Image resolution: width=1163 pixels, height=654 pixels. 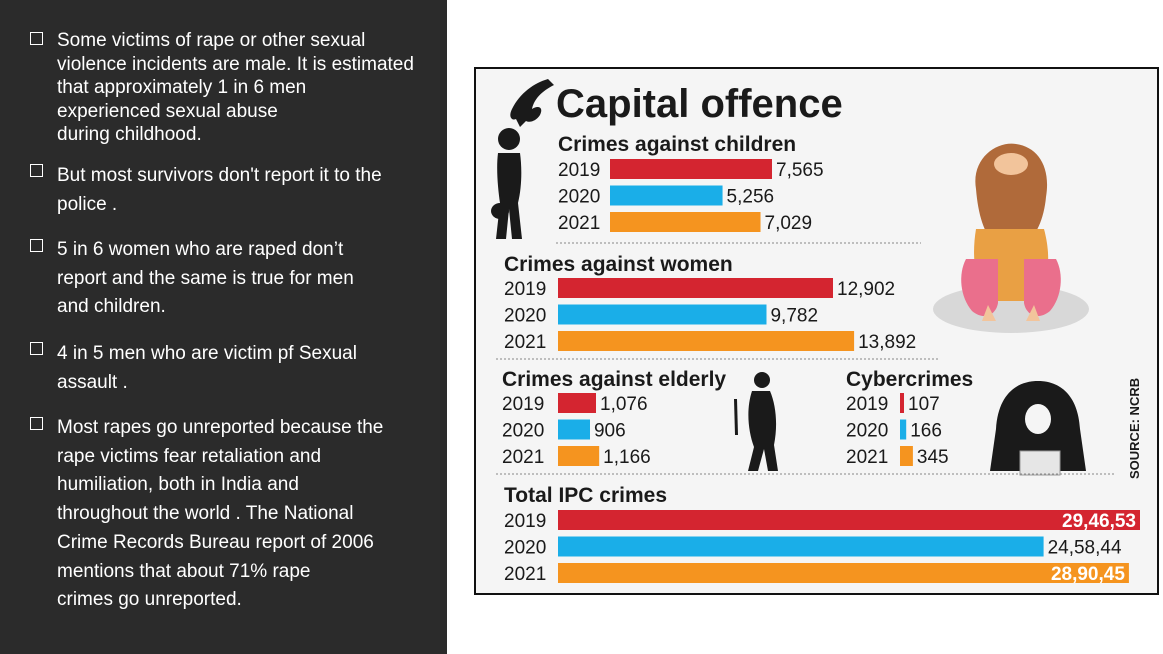 What do you see at coordinates (933, 457) in the screenshot?
I see `value-label: 345` at bounding box center [933, 457].